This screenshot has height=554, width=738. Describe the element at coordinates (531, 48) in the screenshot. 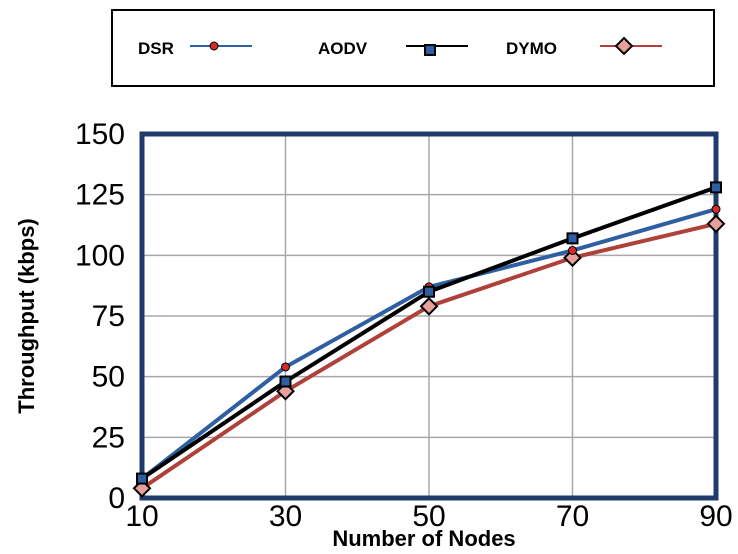

I see `legend-label: DYMO` at that location.